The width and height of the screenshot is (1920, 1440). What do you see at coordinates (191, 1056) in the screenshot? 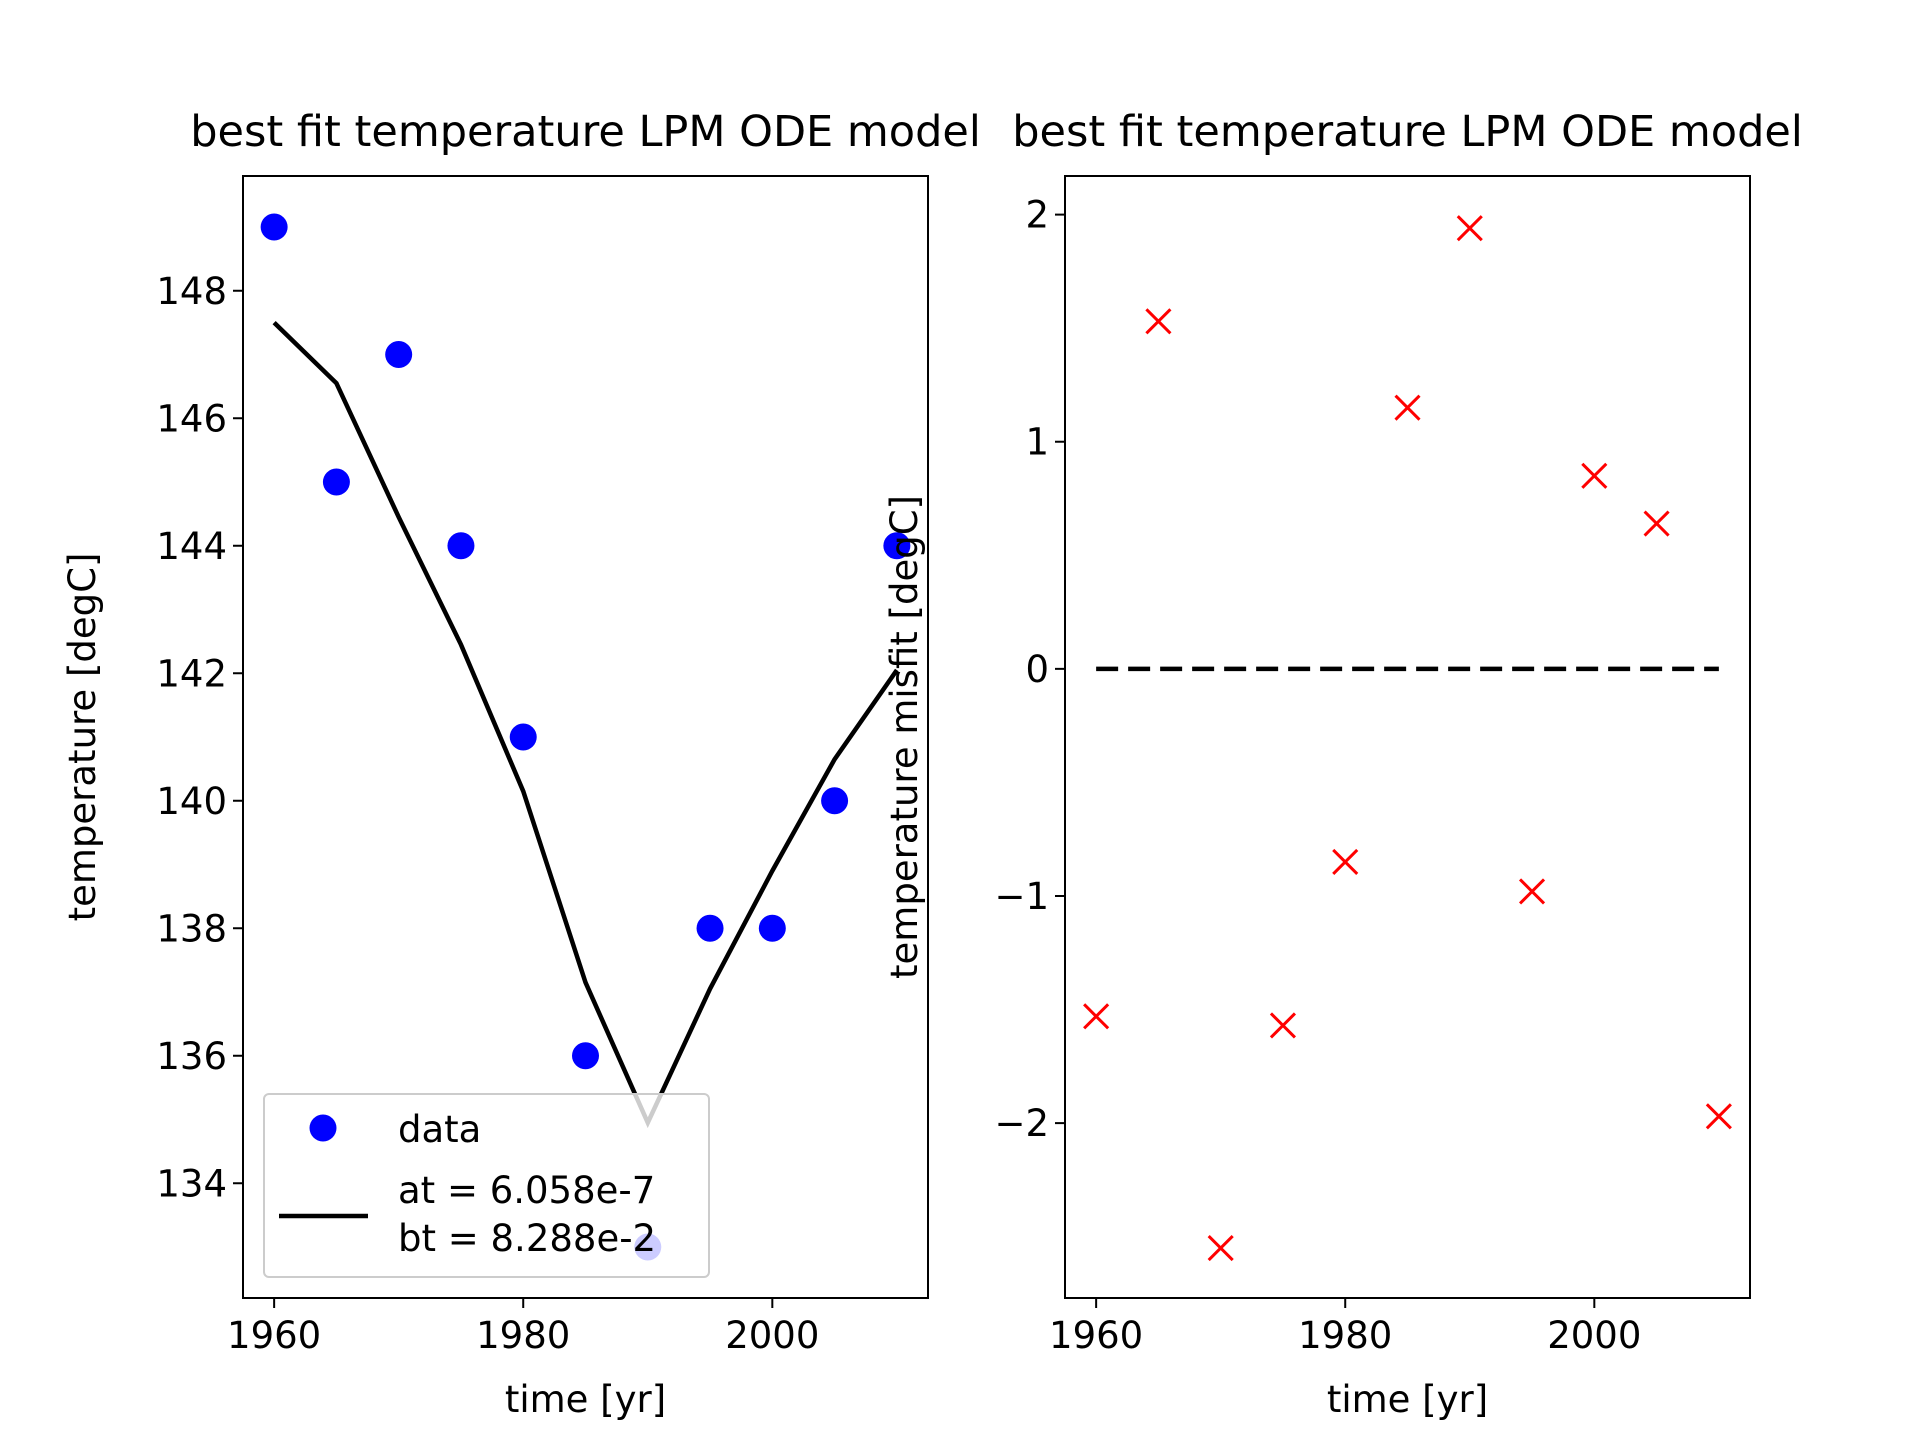
I see `y-tick-label: 136` at bounding box center [191, 1056].